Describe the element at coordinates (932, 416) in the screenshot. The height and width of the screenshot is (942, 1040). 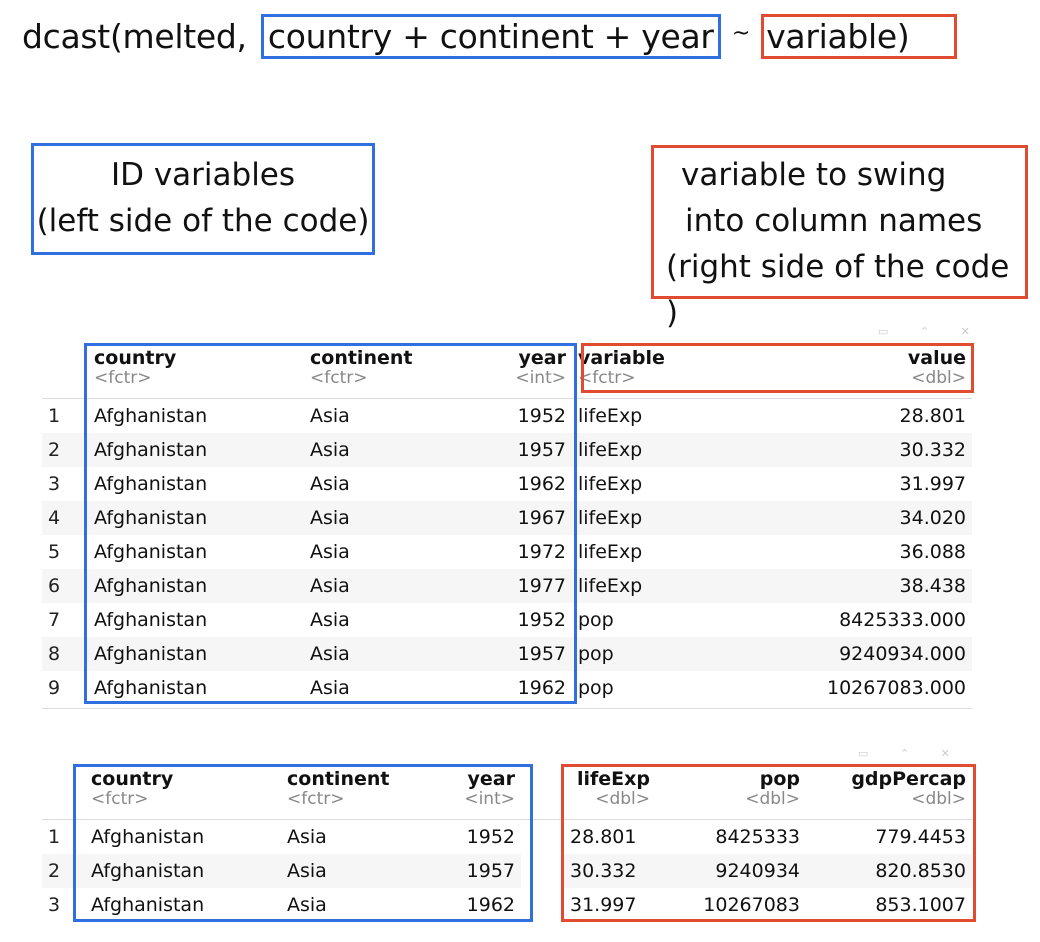
I see `cell-value: 28.801` at that location.